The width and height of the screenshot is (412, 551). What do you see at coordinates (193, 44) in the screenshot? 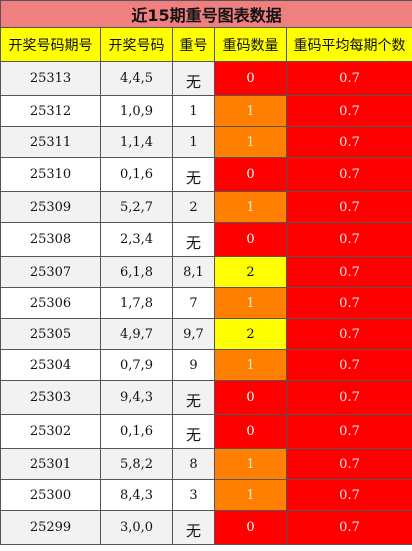
I see `column-header-repeat: 重号` at bounding box center [193, 44].